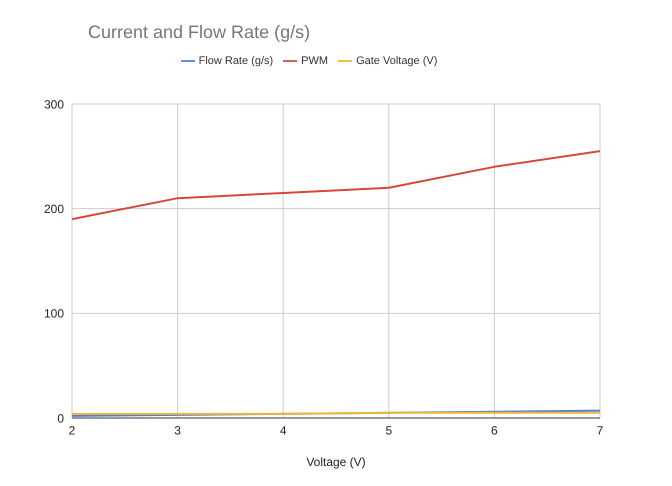 The image size is (672, 486). What do you see at coordinates (336, 462) in the screenshot?
I see `x-axis-title: Voltage (V)` at bounding box center [336, 462].